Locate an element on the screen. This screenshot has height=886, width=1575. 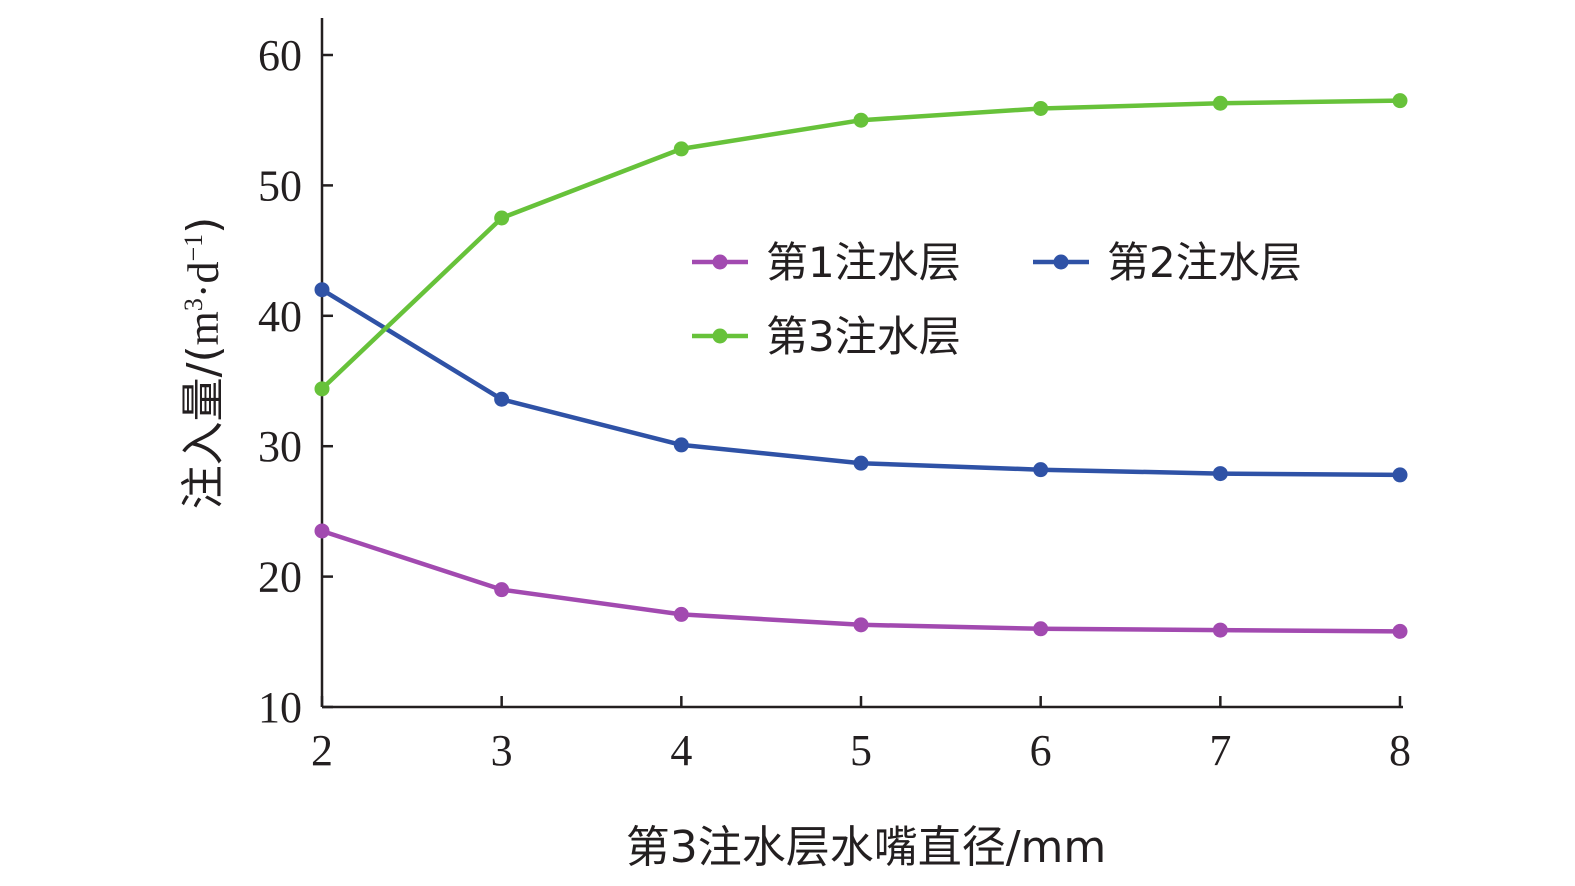
y-tick-label: 50 is located at coordinates (280, 185).